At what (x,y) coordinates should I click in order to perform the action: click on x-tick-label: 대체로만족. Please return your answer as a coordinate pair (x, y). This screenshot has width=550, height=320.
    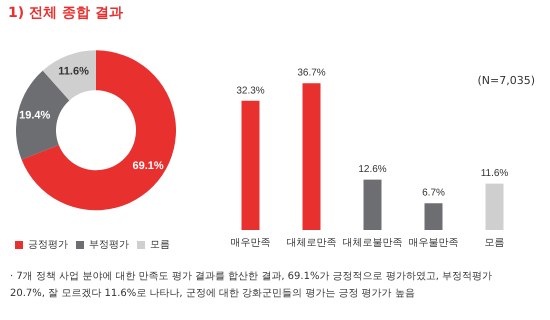
    Looking at the image, I should click on (311, 243).